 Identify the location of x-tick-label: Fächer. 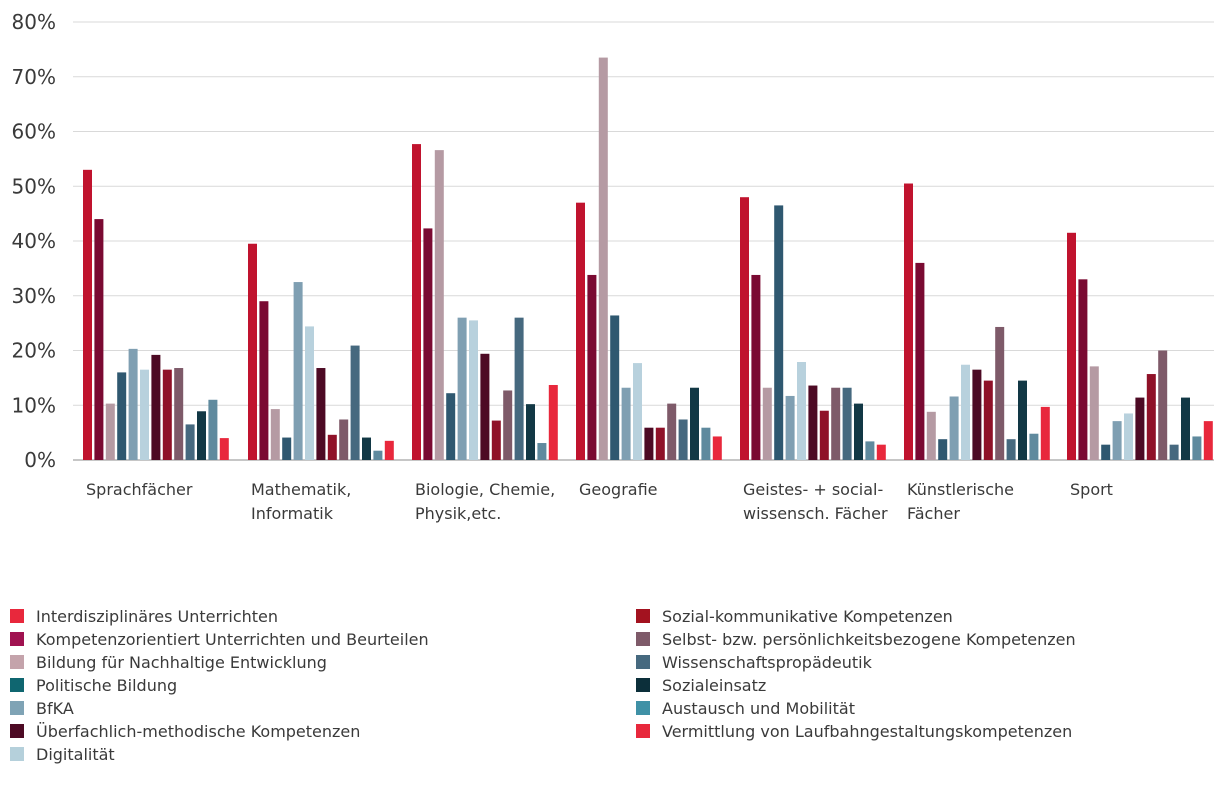
(933, 513).